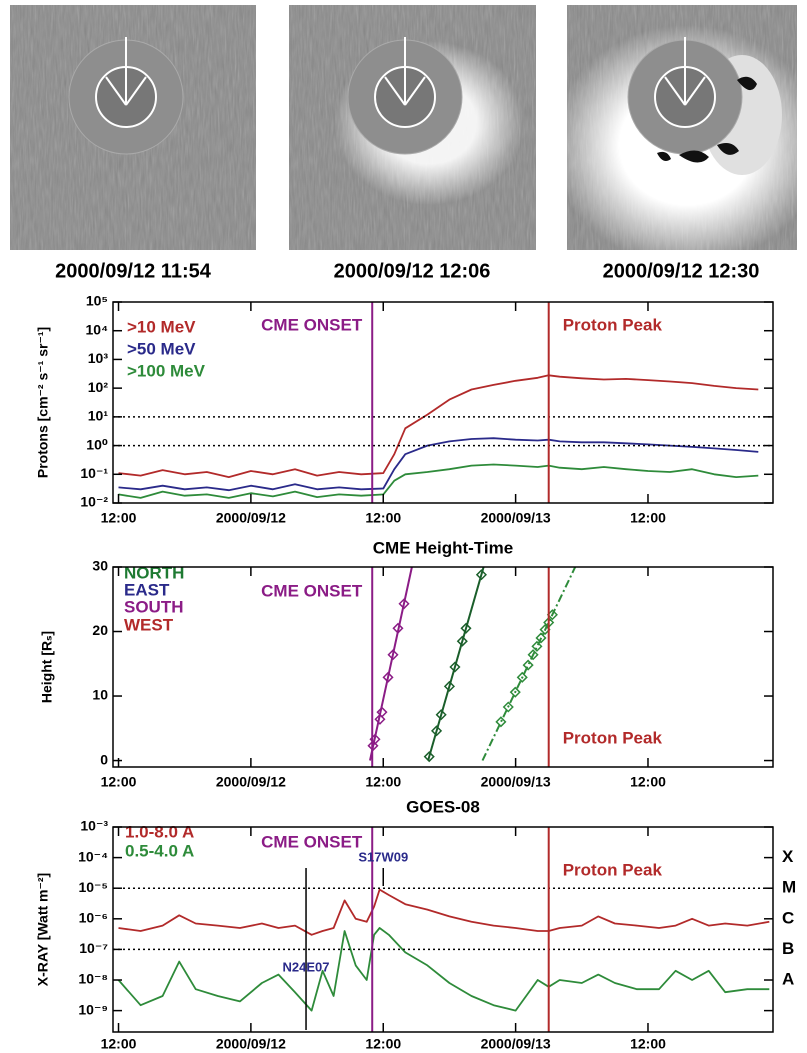  What do you see at coordinates (159, 831) in the screenshot?
I see `legend-entry: 1.0-8.0 A` at bounding box center [159, 831].